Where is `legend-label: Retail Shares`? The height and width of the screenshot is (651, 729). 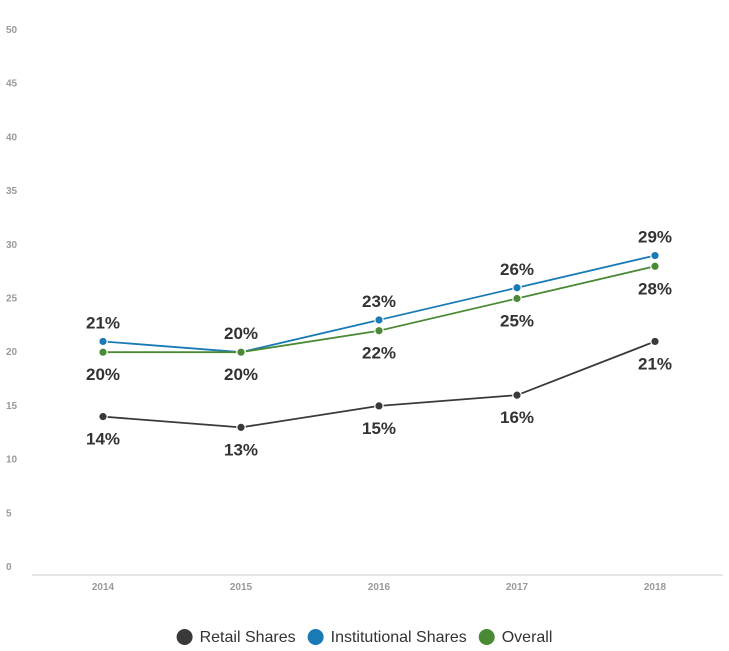
legend-label: Retail Shares is located at coordinates (248, 637).